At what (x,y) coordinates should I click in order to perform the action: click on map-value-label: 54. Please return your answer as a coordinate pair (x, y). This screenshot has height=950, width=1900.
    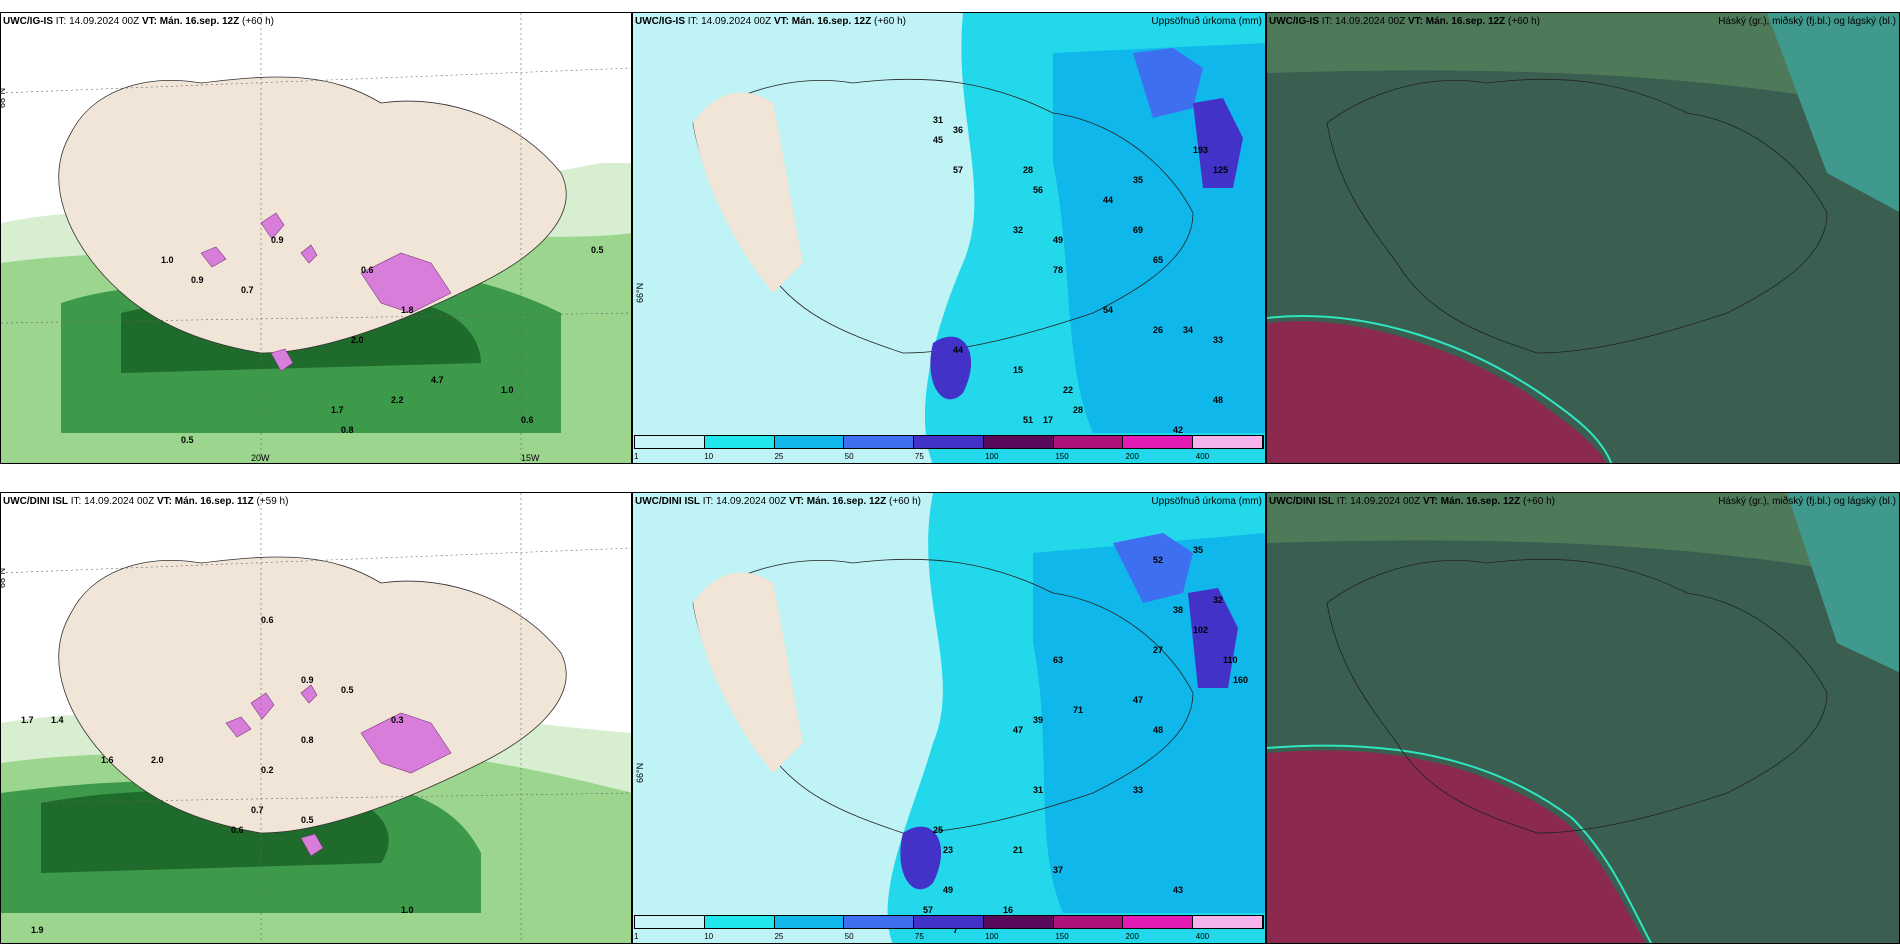
    Looking at the image, I should click on (1108, 310).